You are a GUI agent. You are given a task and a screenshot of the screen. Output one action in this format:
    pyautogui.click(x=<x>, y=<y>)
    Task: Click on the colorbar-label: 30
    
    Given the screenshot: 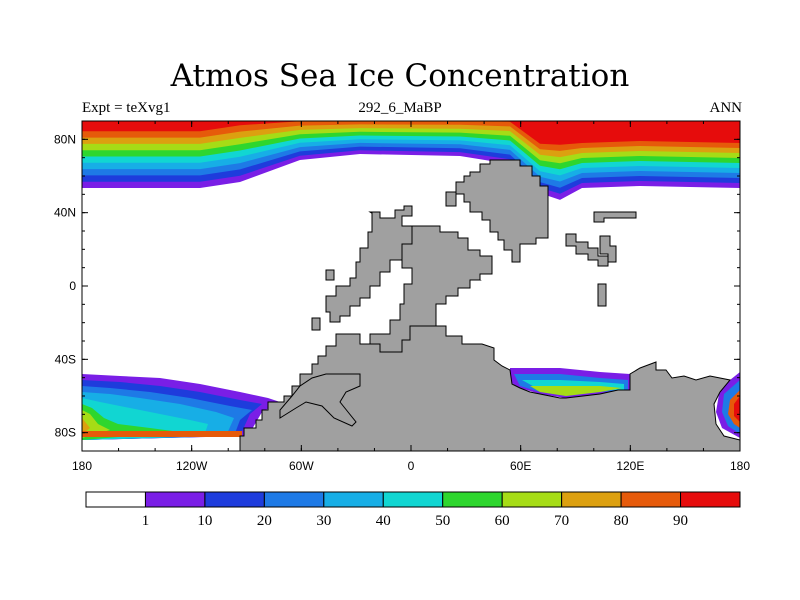 What is the action you would take?
    pyautogui.click(x=323, y=521)
    